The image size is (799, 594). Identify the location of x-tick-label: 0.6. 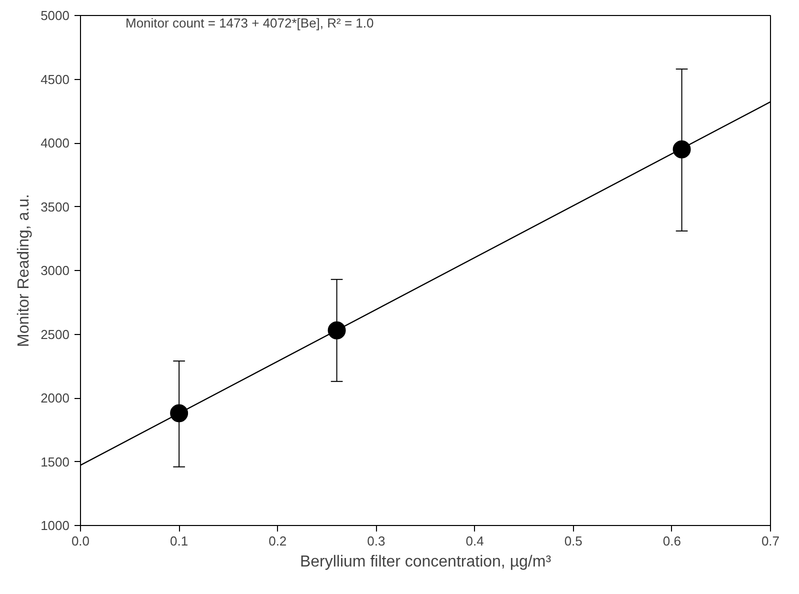
(671, 541).